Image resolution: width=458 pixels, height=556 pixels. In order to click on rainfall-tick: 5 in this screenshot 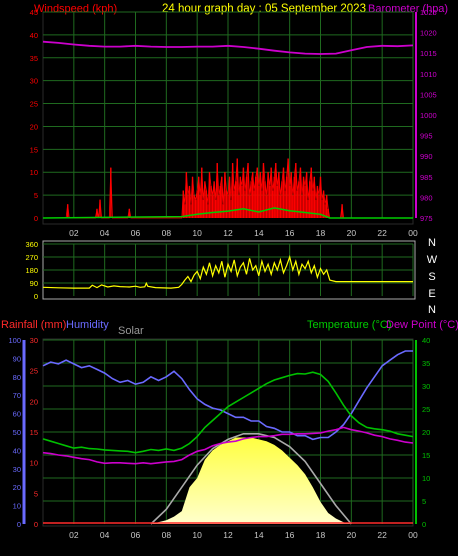, I will do `click(36, 493)`.